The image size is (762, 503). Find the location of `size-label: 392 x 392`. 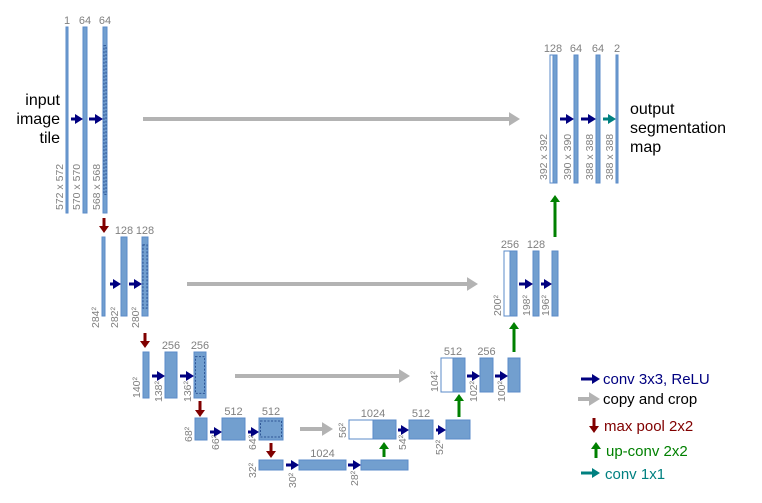

size-label: 392 x 392 is located at coordinates (544, 157).